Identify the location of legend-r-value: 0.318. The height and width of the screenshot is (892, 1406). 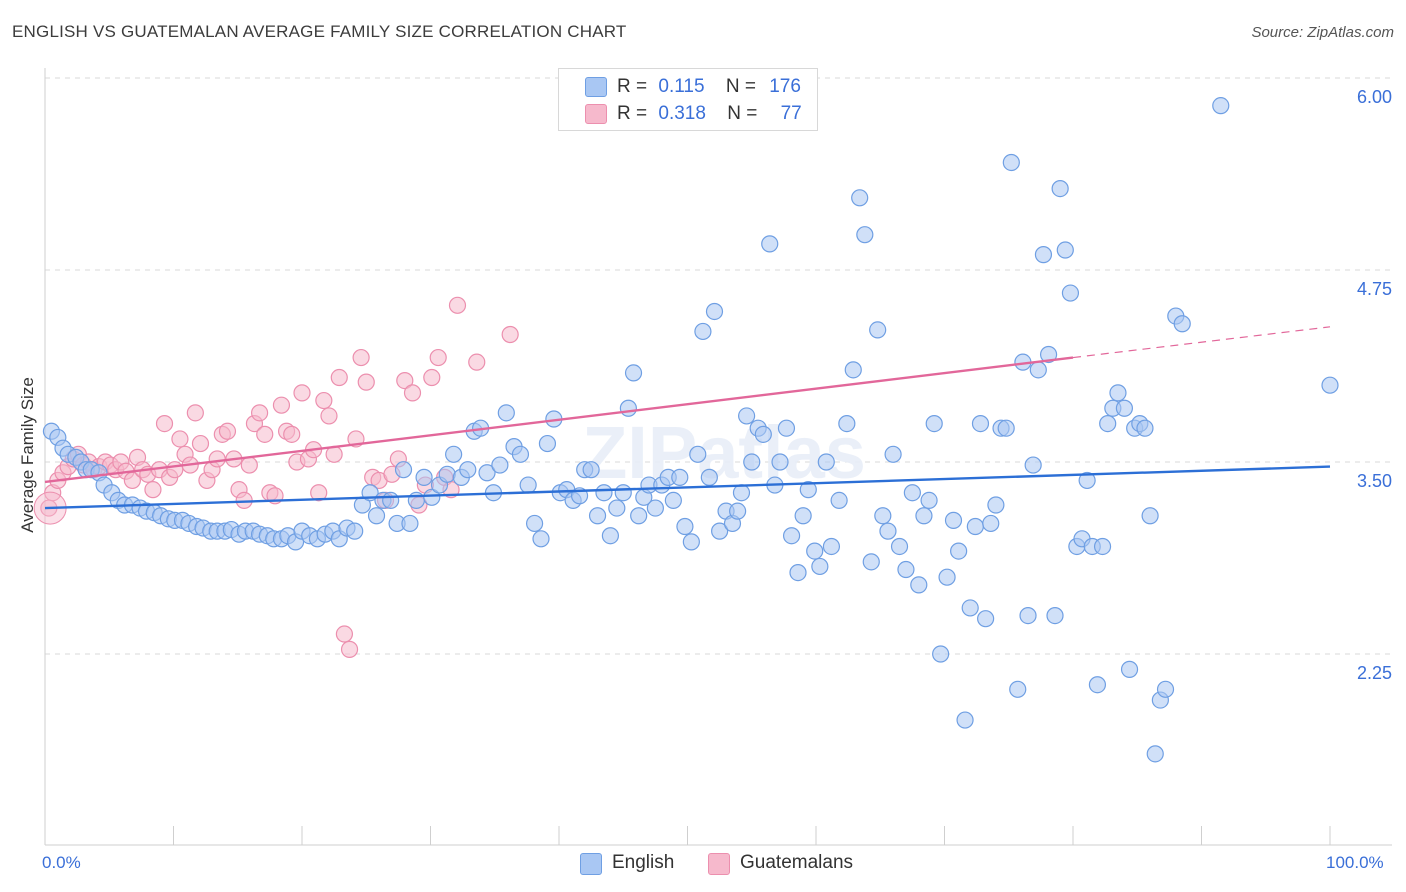
(682, 113).